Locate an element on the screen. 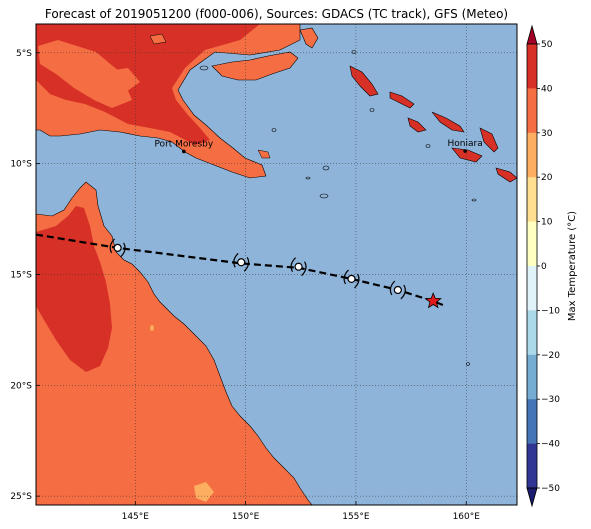 This screenshot has height=529, width=591. colorbar-tick-label: 10 is located at coordinates (547, 223).